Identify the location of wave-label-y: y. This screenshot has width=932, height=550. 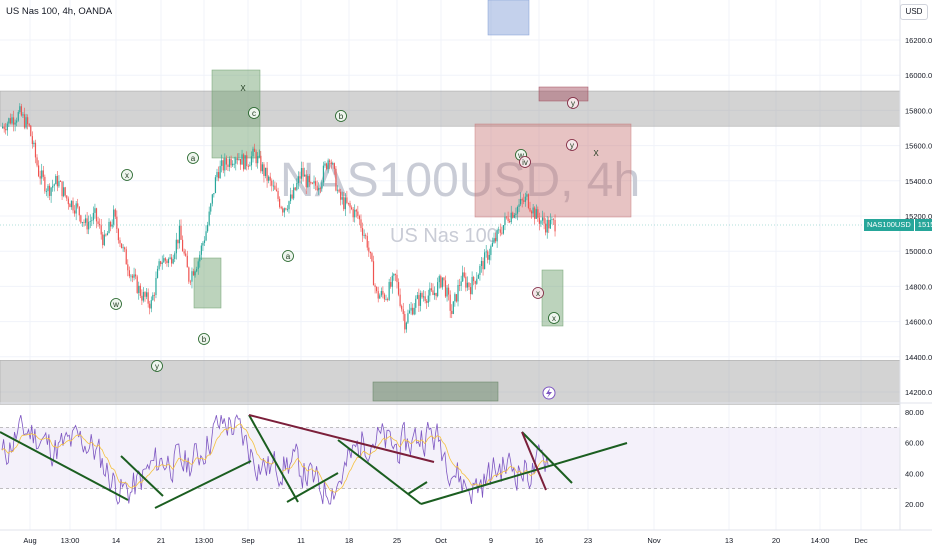
(573, 103).